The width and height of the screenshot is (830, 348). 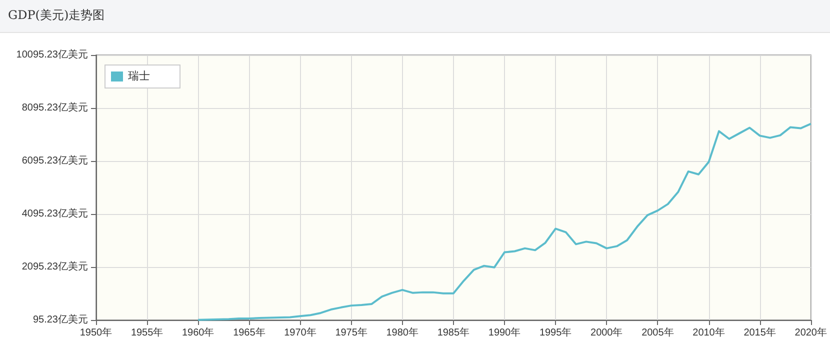 I want to click on x-tick-label: 1985年, so click(x=453, y=332).